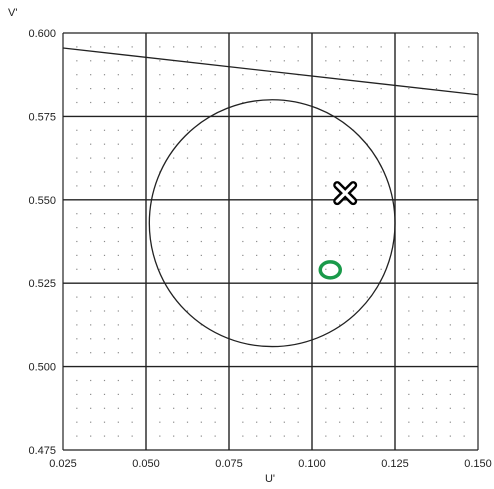 This screenshot has width=494, height=489. What do you see at coordinates (395, 464) in the screenshot?
I see `x-tick-label: 0.125` at bounding box center [395, 464].